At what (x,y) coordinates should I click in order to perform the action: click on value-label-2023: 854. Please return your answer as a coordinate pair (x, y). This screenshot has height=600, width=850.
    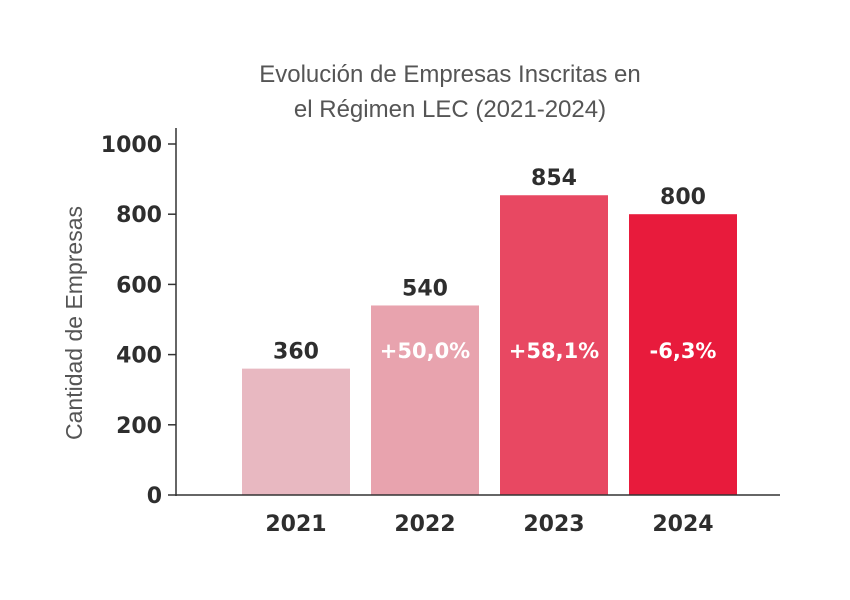
    Looking at the image, I should click on (554, 178).